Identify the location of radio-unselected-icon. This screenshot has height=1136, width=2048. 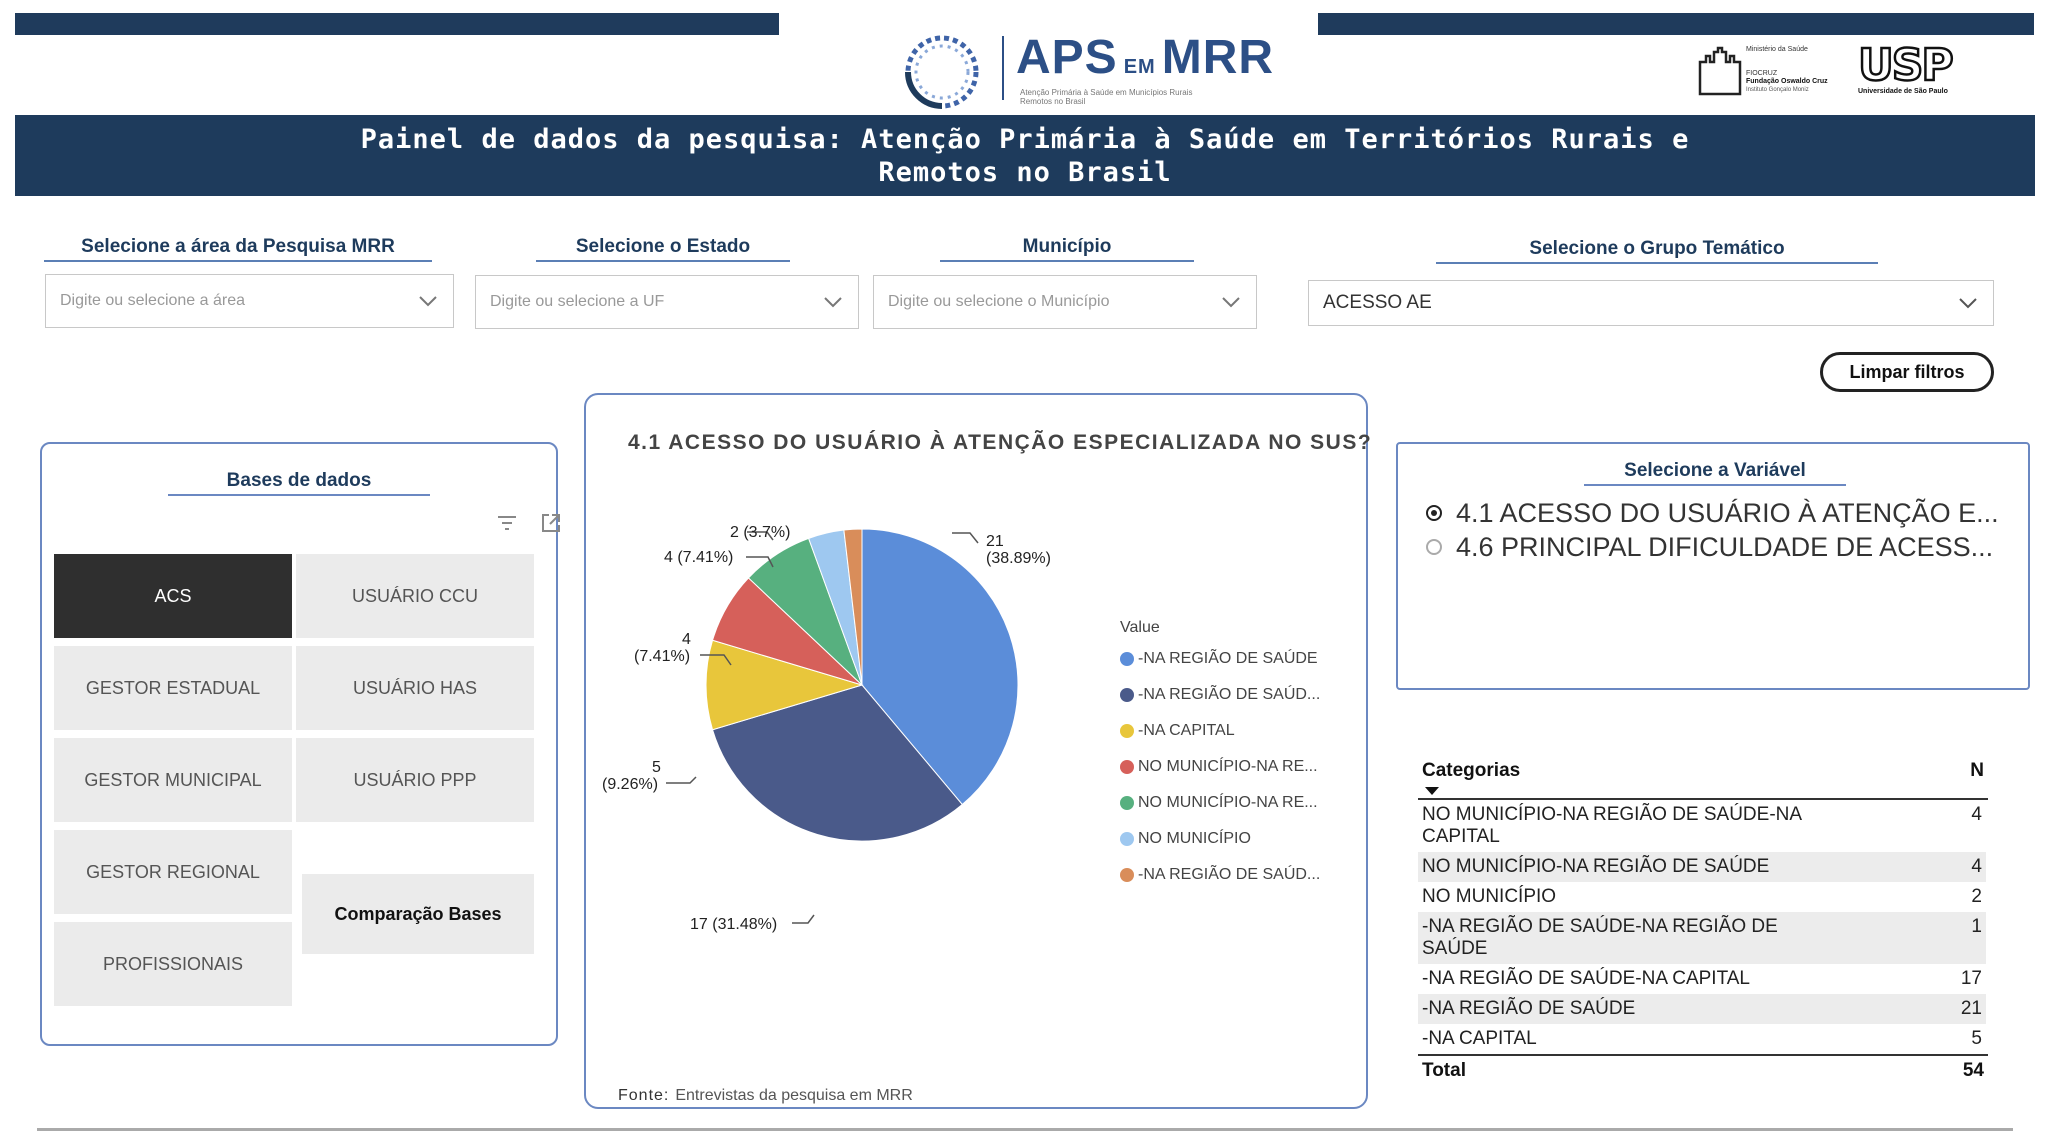
(1434, 547).